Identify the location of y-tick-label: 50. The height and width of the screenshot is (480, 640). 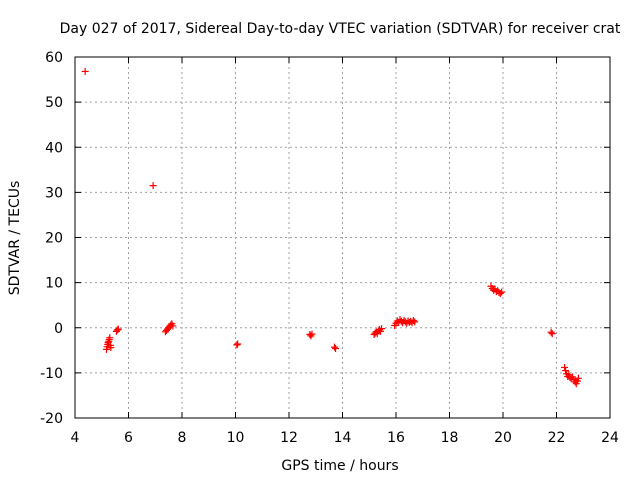
(54, 103).